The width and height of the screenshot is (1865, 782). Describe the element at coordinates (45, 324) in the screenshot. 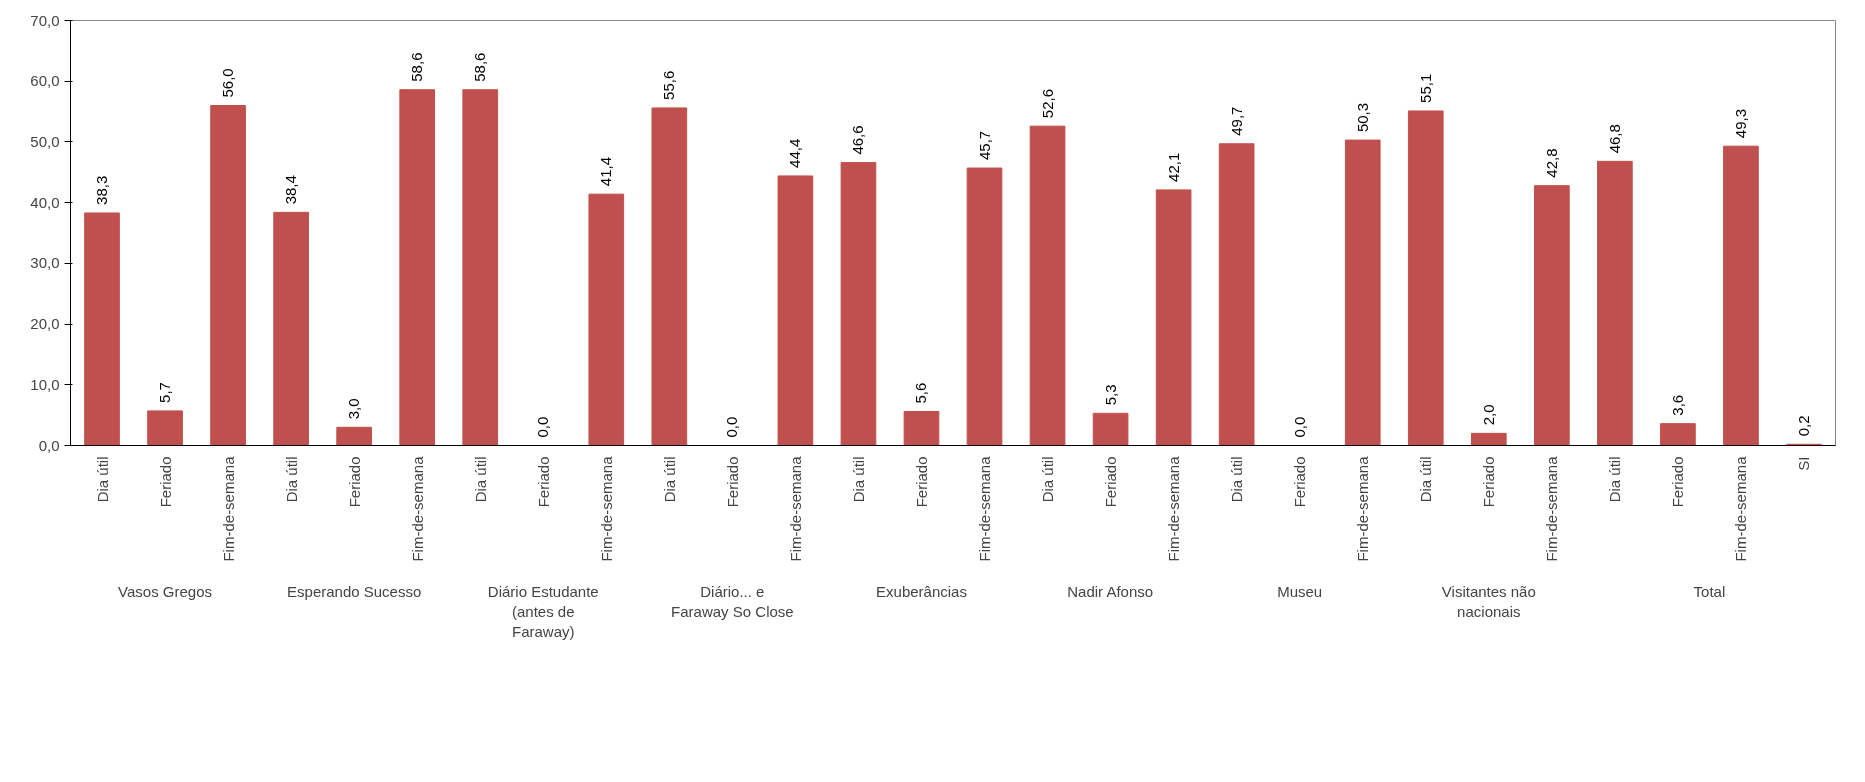

I see `y-tick-label: 20,0` at that location.